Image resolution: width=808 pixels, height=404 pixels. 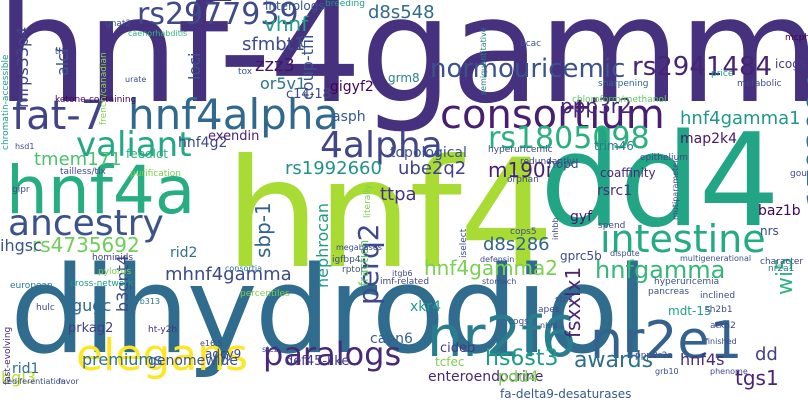 What do you see at coordinates (723, 326) in the screenshot?
I see `word: atxn2` at bounding box center [723, 326].